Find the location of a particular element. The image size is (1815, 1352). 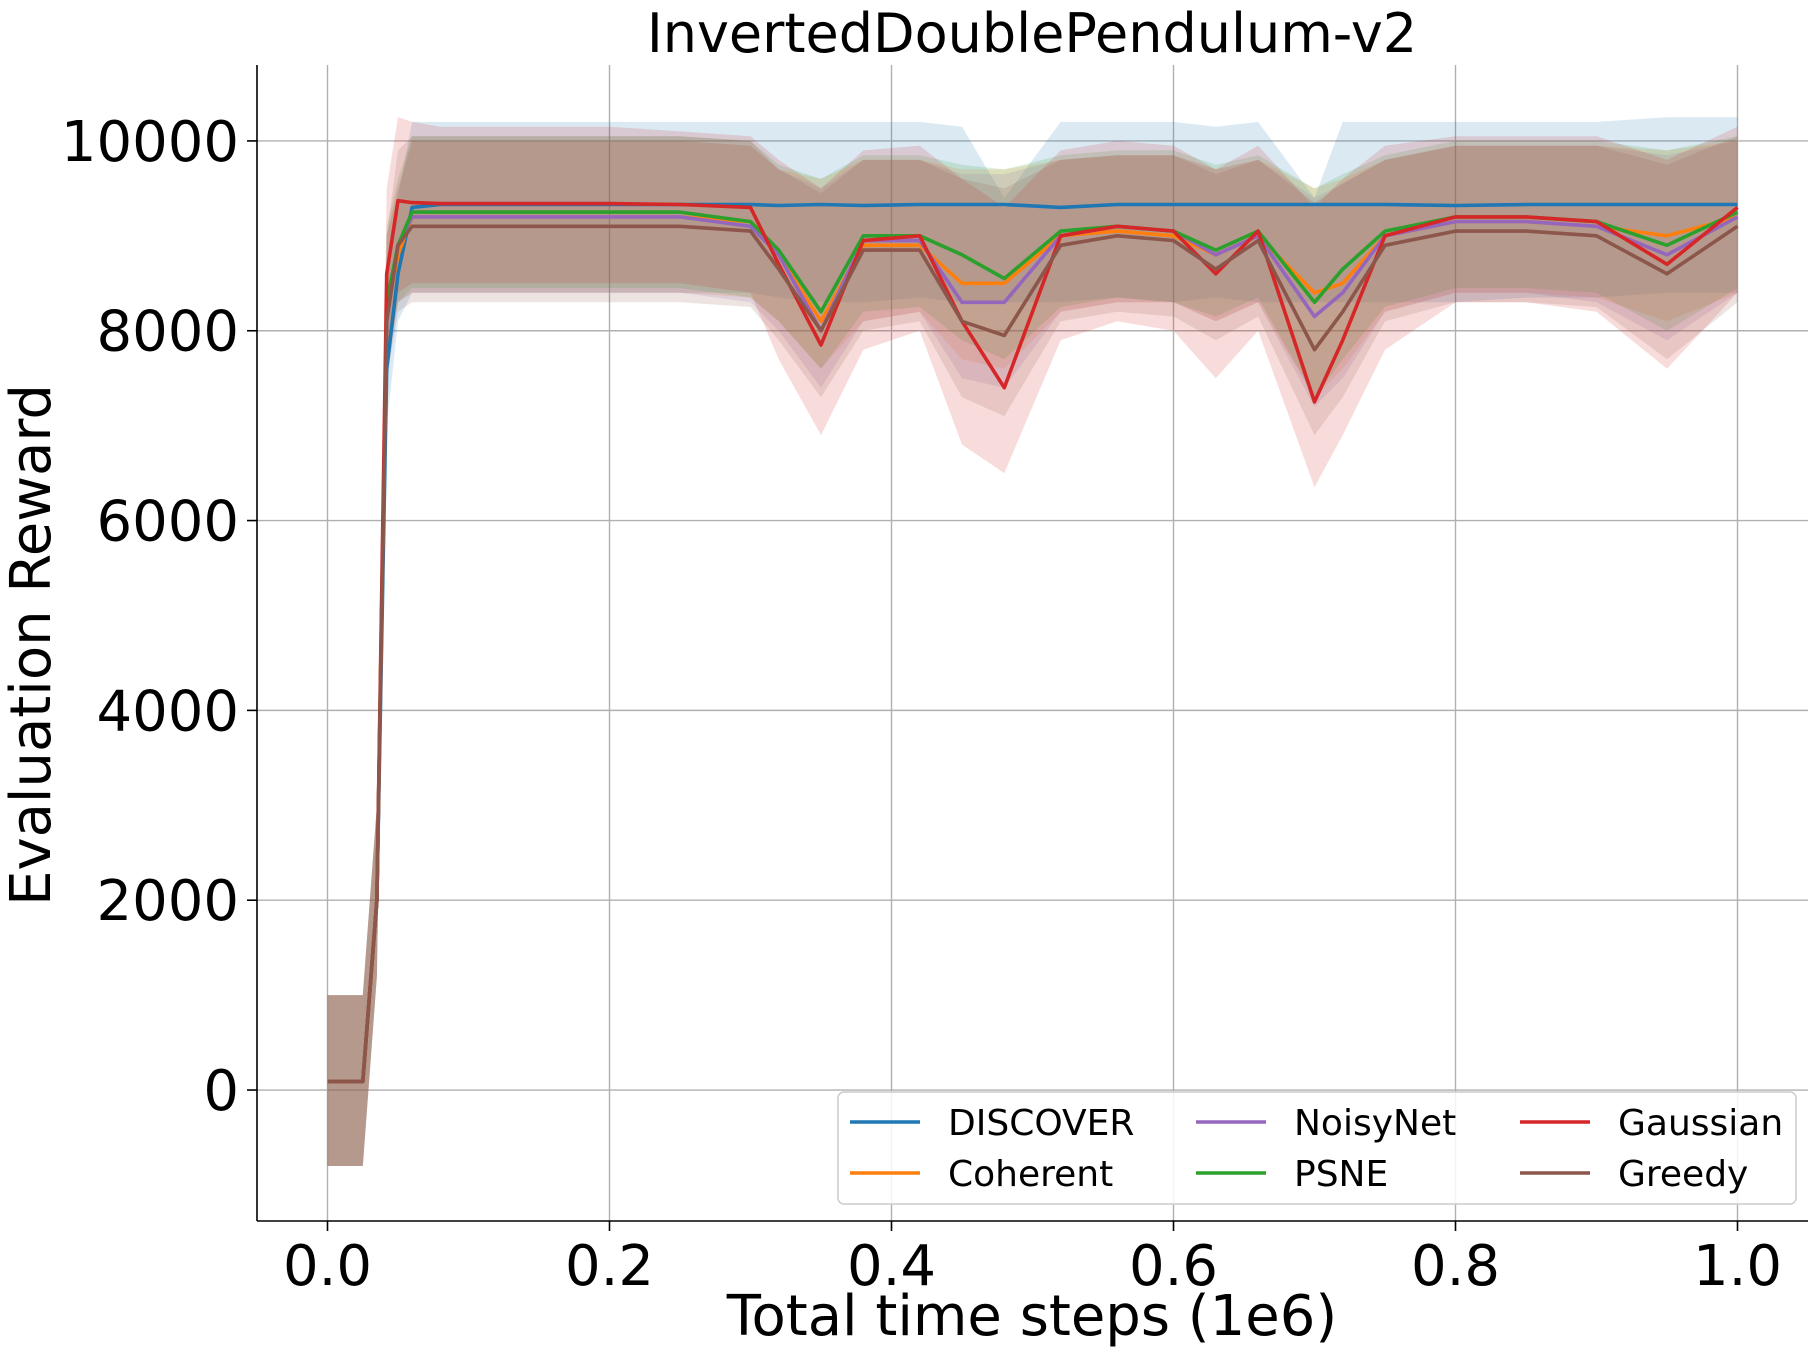

x-axis-label: Total time steps (1e6) is located at coordinates (1031, 1316).